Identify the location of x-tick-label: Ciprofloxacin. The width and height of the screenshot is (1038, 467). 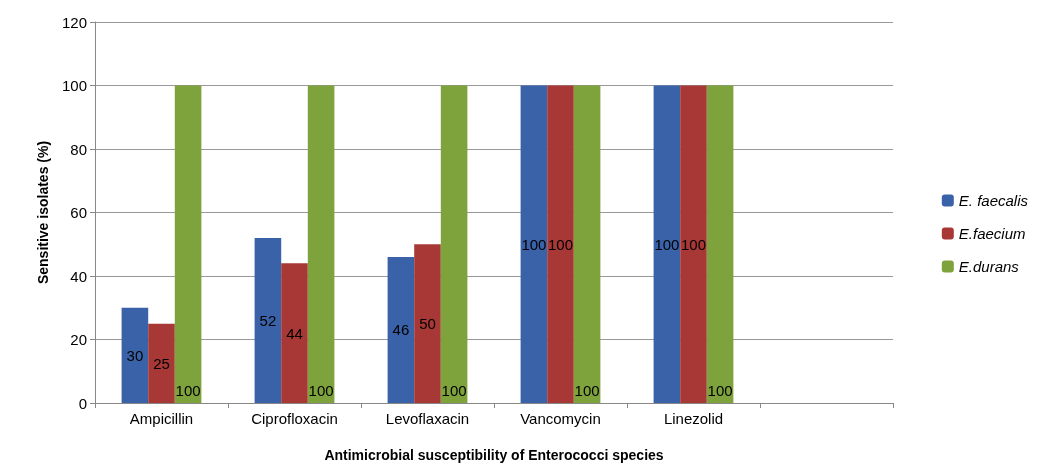
(294, 418).